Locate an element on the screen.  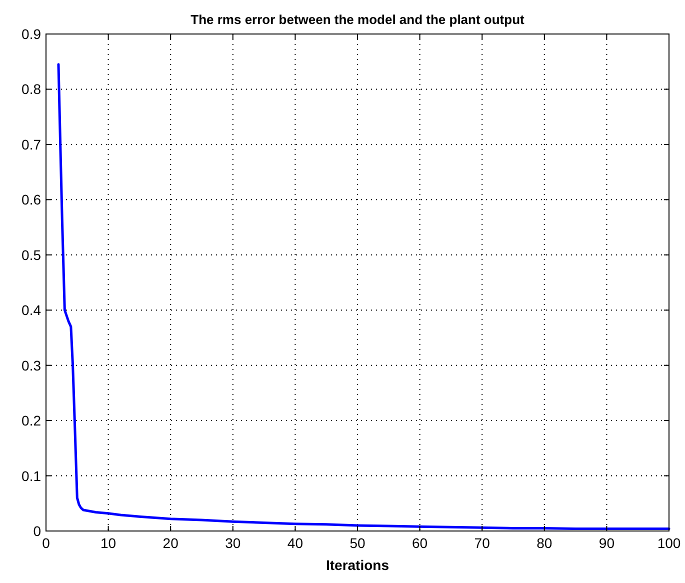
x-tick-label: 20 is located at coordinates (170, 543).